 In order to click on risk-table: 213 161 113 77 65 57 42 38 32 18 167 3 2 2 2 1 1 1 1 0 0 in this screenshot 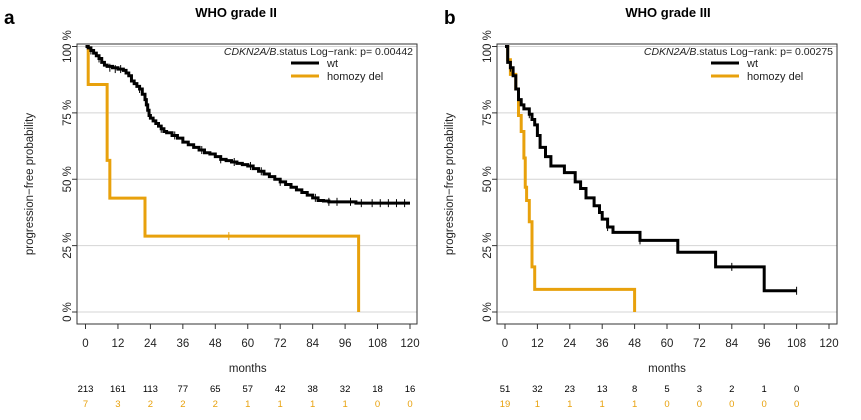, I will do `click(247, 397)`.